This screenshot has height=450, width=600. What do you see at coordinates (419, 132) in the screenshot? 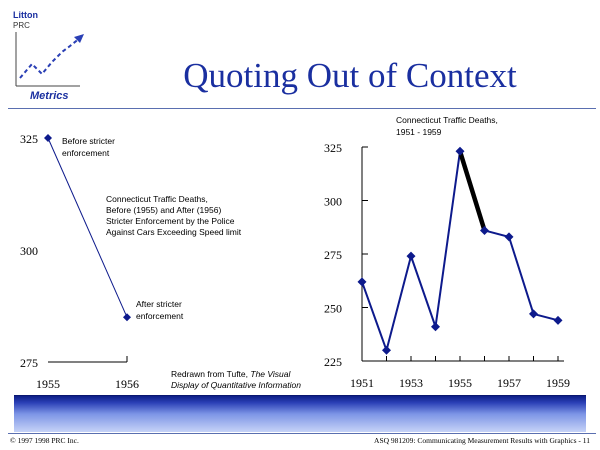
I see `right-chart-title-line: 1951 - 1959` at bounding box center [419, 132].